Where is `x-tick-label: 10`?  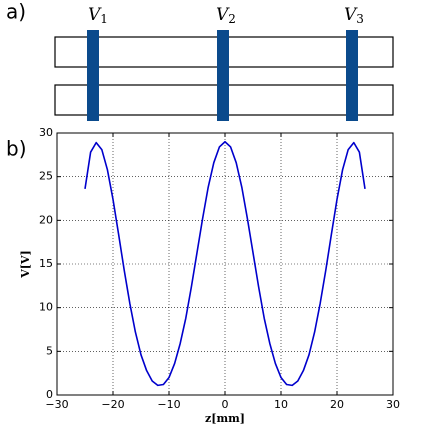 x-tick-label: 10 is located at coordinates (281, 404).